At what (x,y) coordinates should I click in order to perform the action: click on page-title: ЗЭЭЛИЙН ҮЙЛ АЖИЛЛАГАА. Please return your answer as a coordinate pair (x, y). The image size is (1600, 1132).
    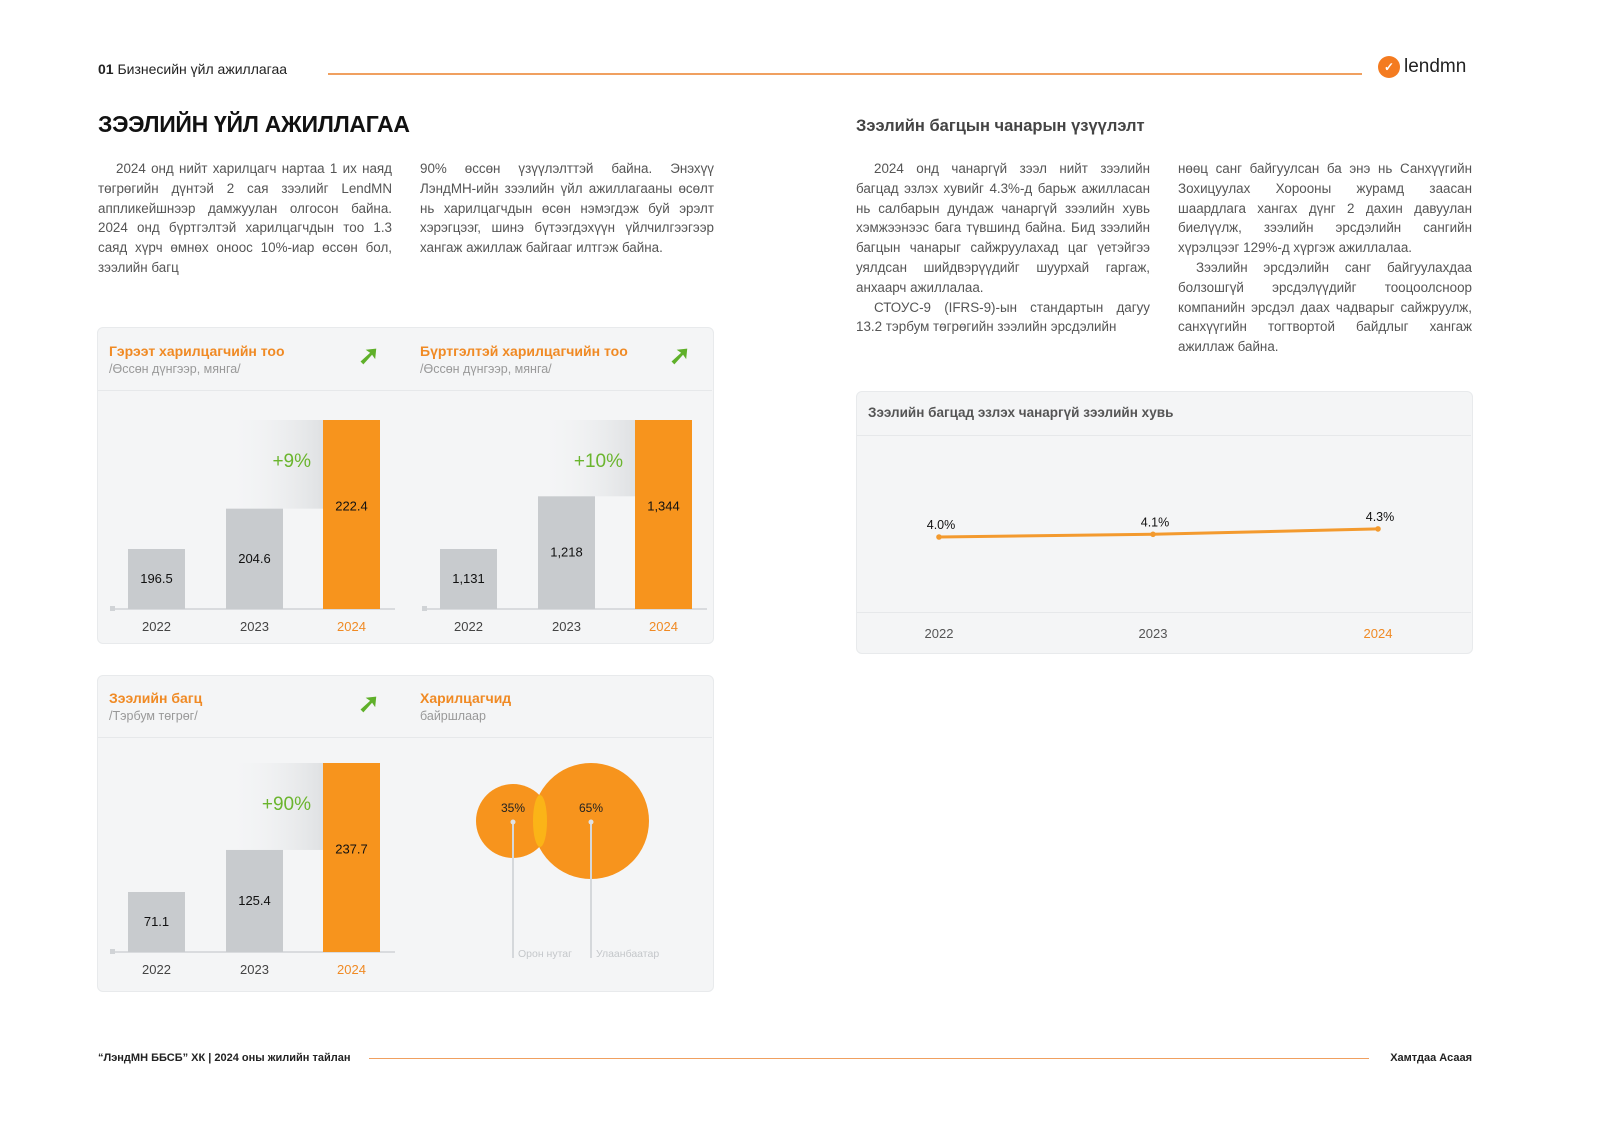
    Looking at the image, I should click on (254, 124).